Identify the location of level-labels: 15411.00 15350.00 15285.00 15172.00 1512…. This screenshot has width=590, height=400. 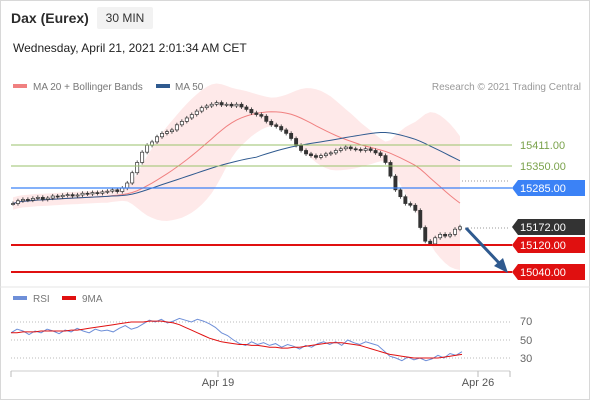
(548, 210).